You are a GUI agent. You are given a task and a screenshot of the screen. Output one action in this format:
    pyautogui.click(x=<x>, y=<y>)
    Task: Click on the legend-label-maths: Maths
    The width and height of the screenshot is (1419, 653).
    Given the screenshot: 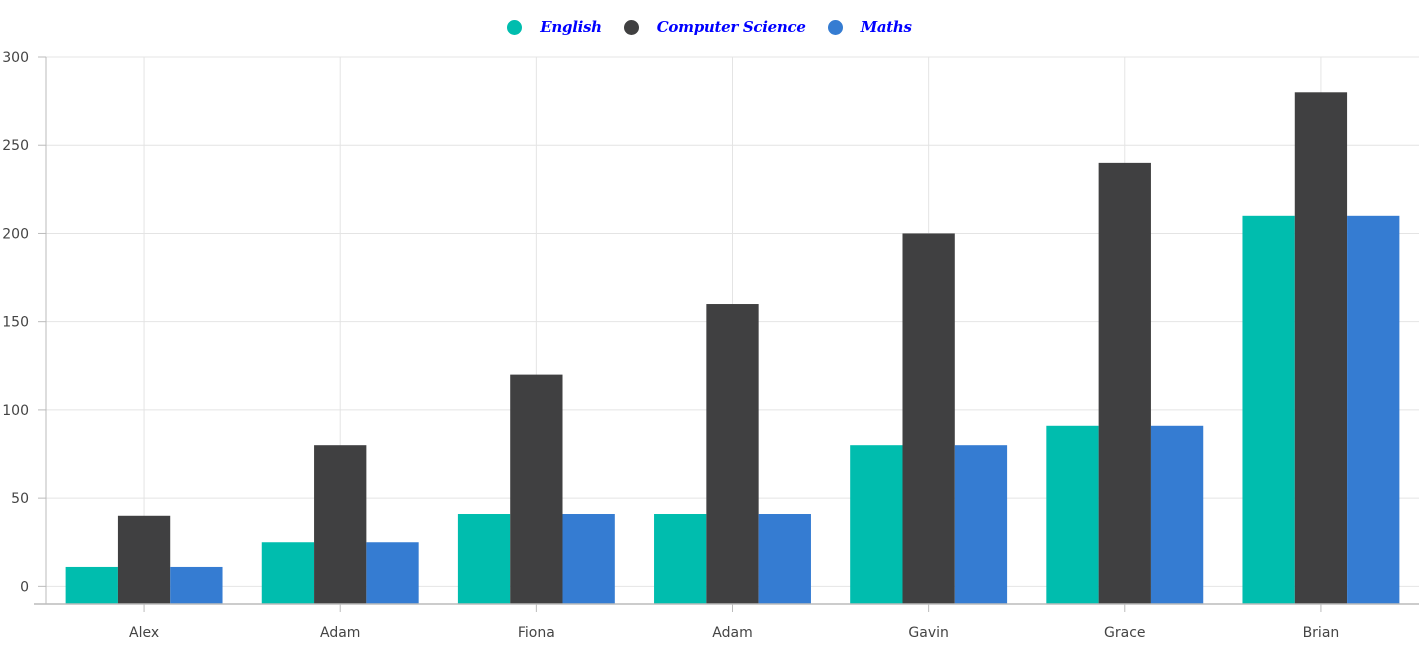 What is the action you would take?
    pyautogui.click(x=886, y=27)
    